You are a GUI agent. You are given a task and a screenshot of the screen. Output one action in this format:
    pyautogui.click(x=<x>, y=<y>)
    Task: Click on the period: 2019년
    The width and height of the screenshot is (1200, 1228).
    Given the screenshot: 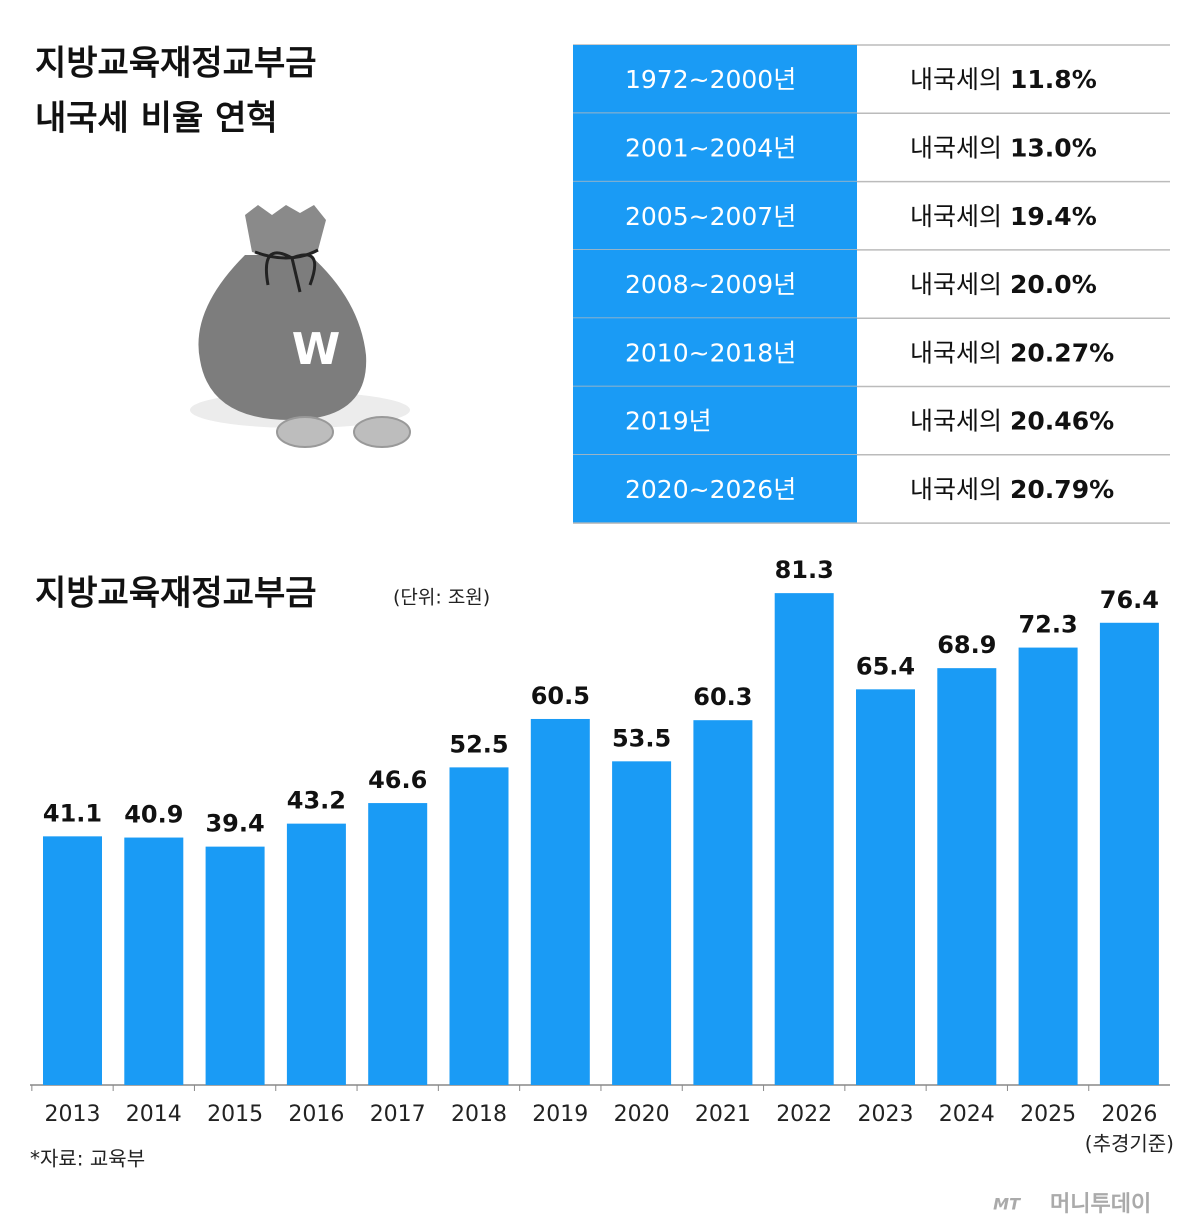 What is the action you would take?
    pyautogui.click(x=668, y=421)
    